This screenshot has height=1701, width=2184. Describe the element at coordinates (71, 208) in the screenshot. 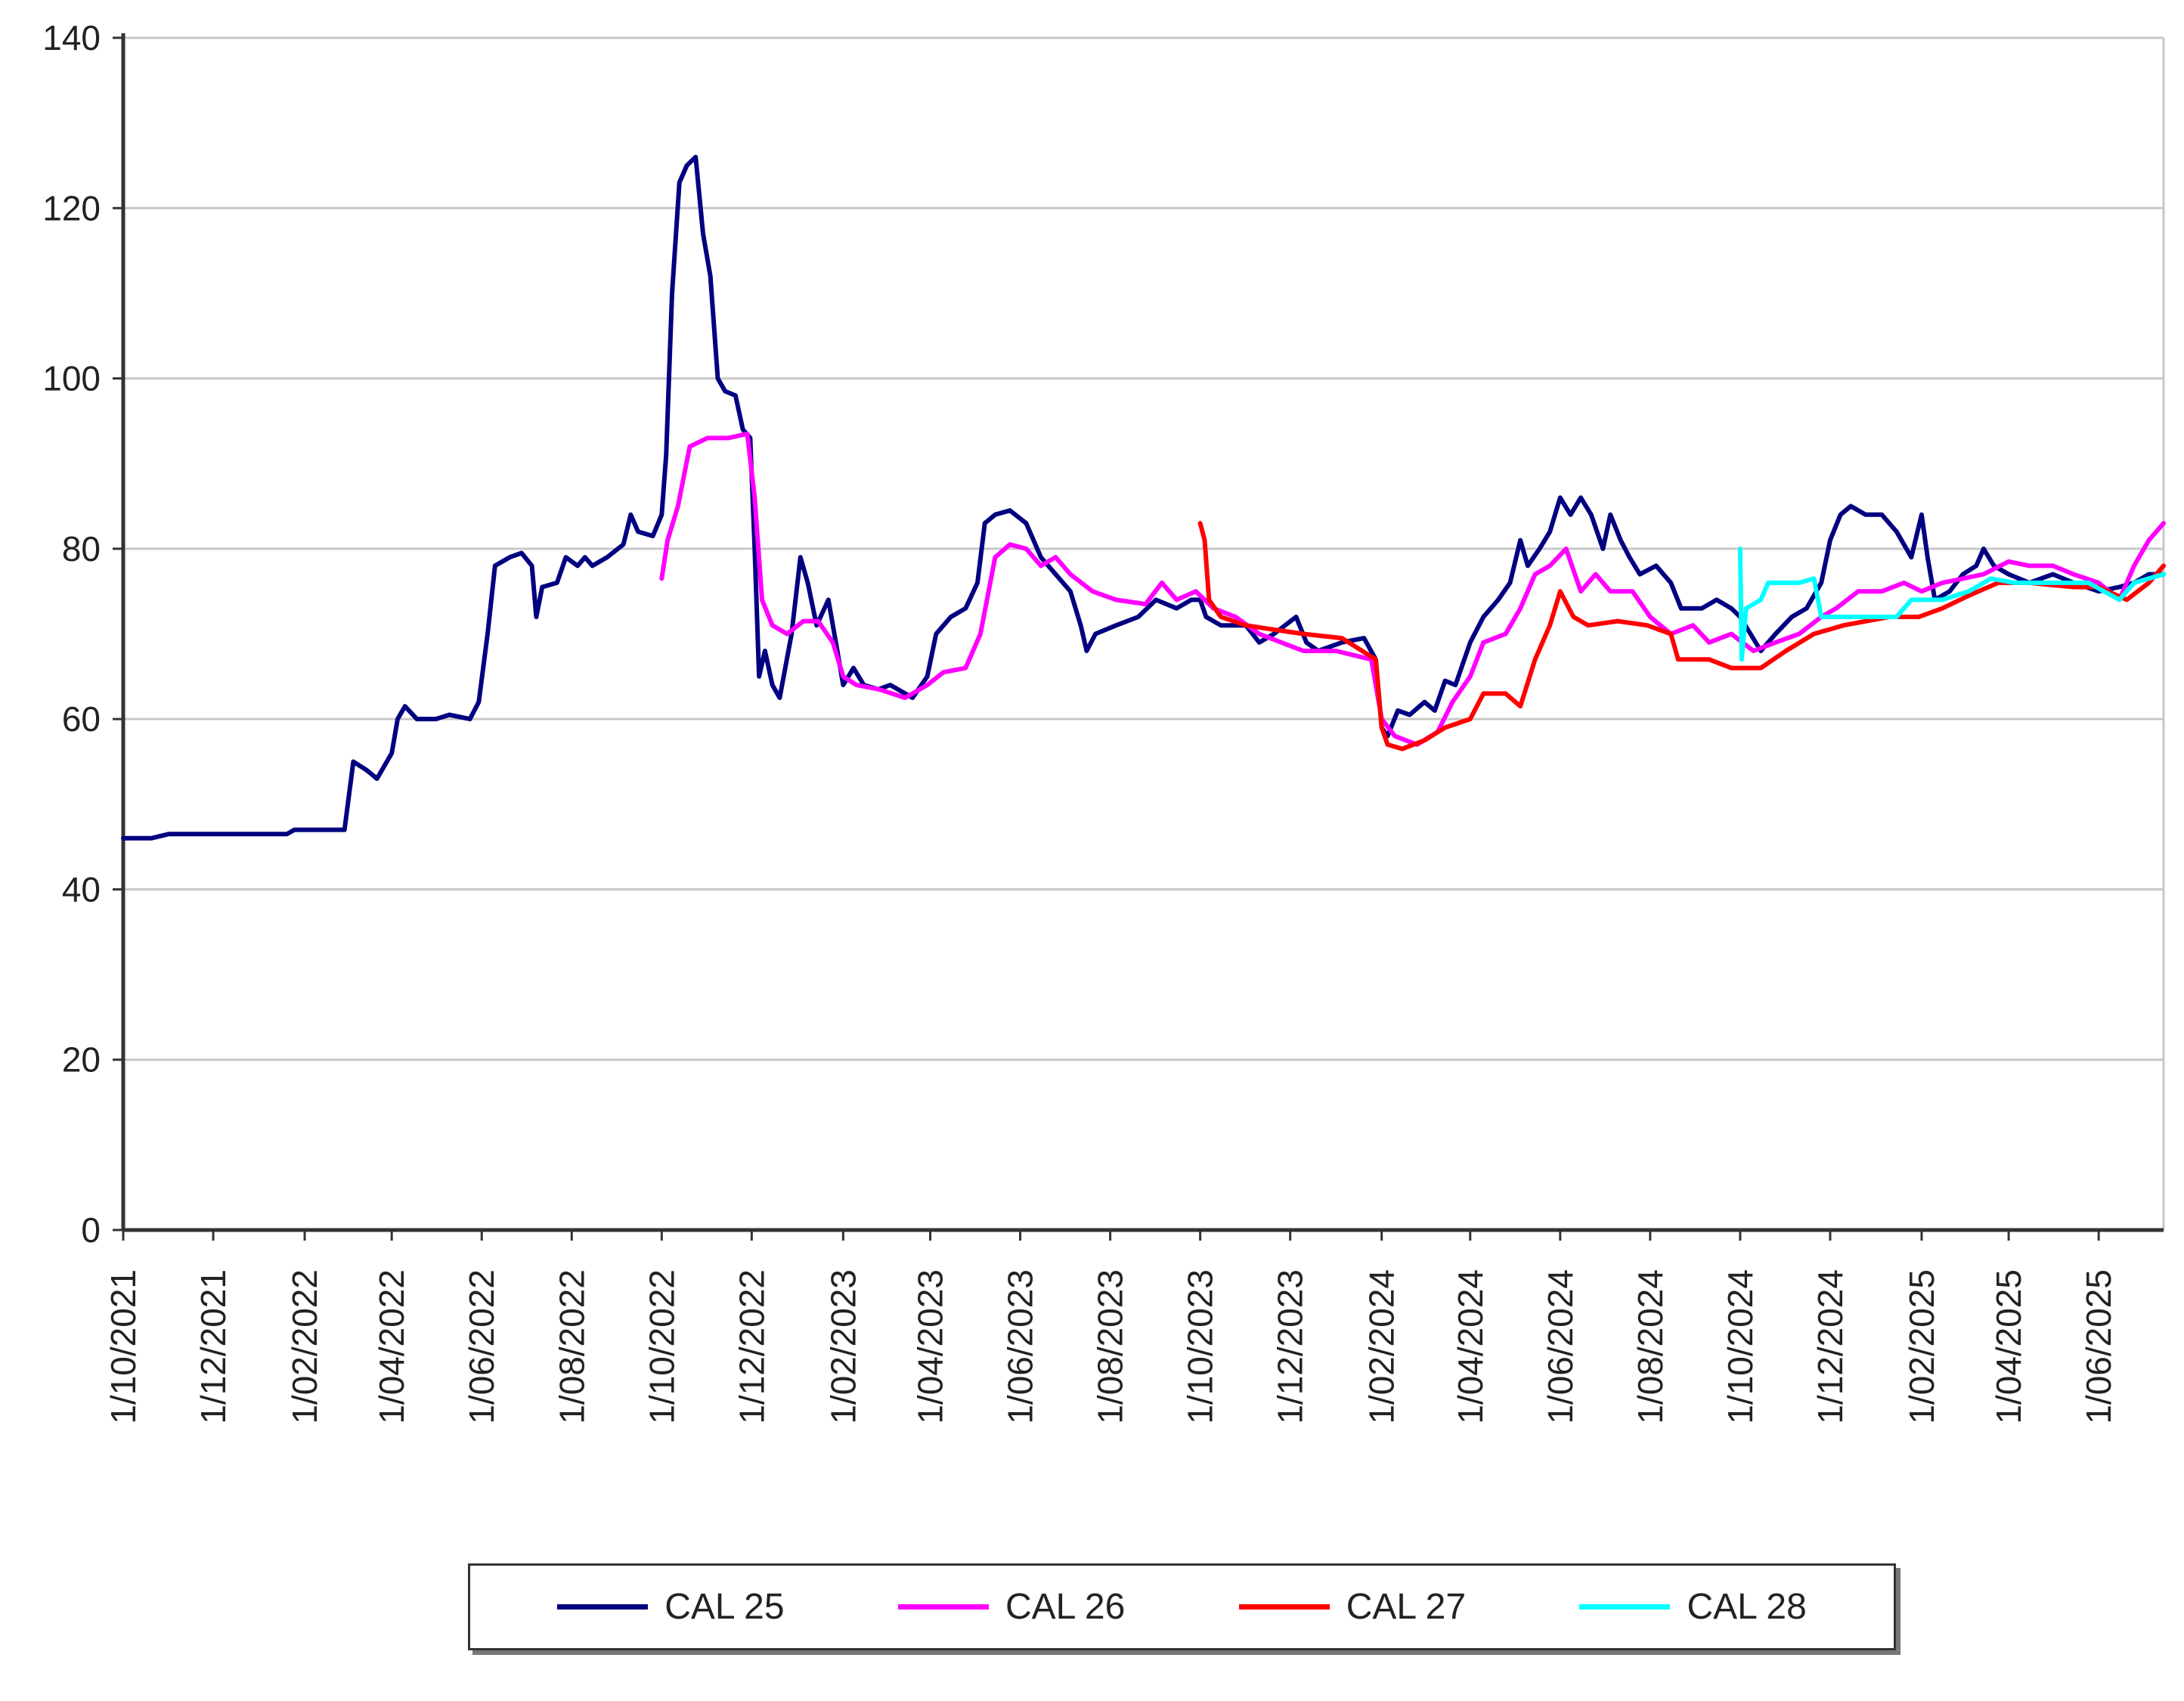

I see `y-tick-label: 120` at that location.